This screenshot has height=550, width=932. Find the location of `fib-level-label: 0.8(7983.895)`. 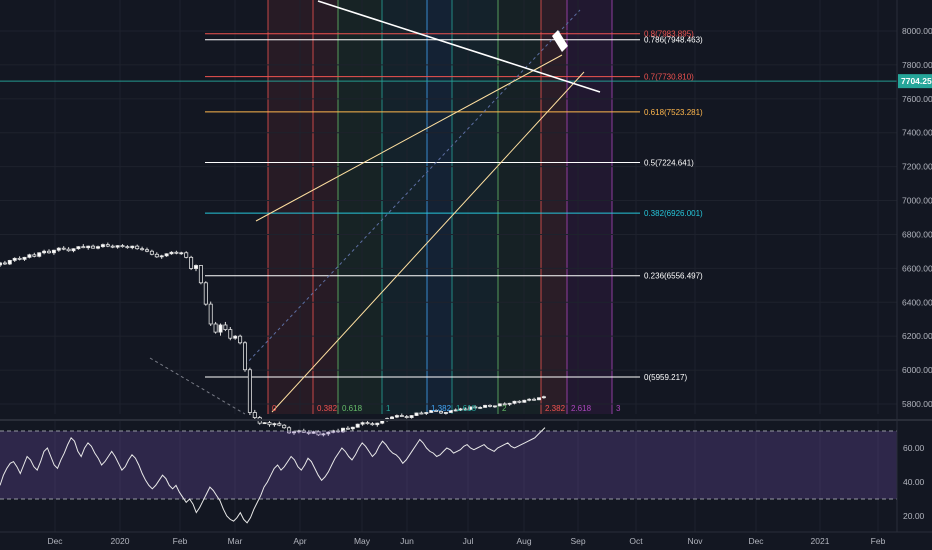

fib-level-label: 0.8(7983.895) is located at coordinates (669, 34).